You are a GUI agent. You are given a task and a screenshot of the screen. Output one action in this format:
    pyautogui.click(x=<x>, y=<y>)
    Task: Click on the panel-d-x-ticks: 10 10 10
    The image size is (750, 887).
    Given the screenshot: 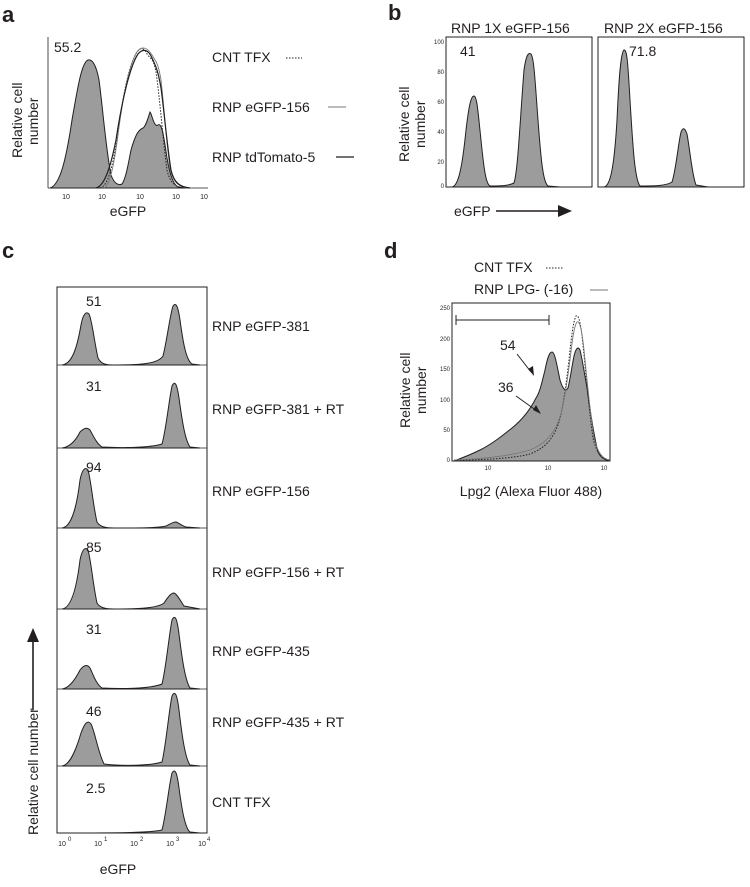 What is the action you would take?
    pyautogui.click(x=546, y=469)
    